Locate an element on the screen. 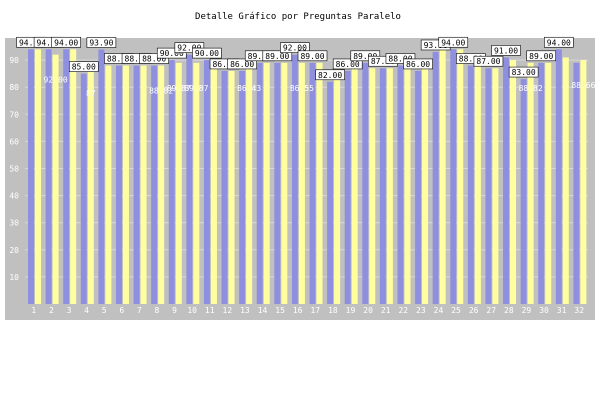  x-tick-label: 10 is located at coordinates (192, 310).